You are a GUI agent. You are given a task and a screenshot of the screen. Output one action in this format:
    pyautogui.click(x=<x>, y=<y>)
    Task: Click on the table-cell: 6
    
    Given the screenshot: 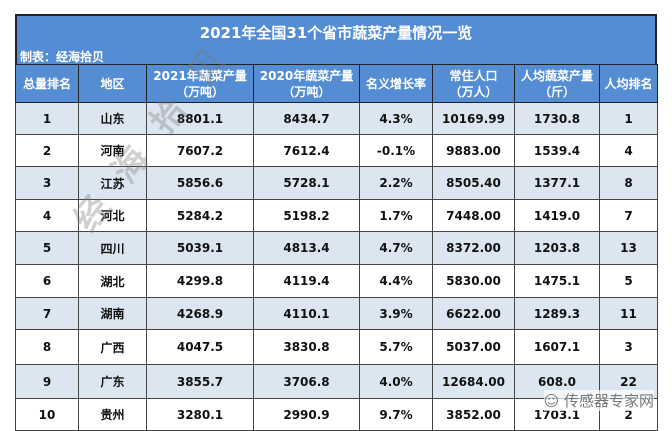 What is the action you would take?
    pyautogui.click(x=47, y=281)
    